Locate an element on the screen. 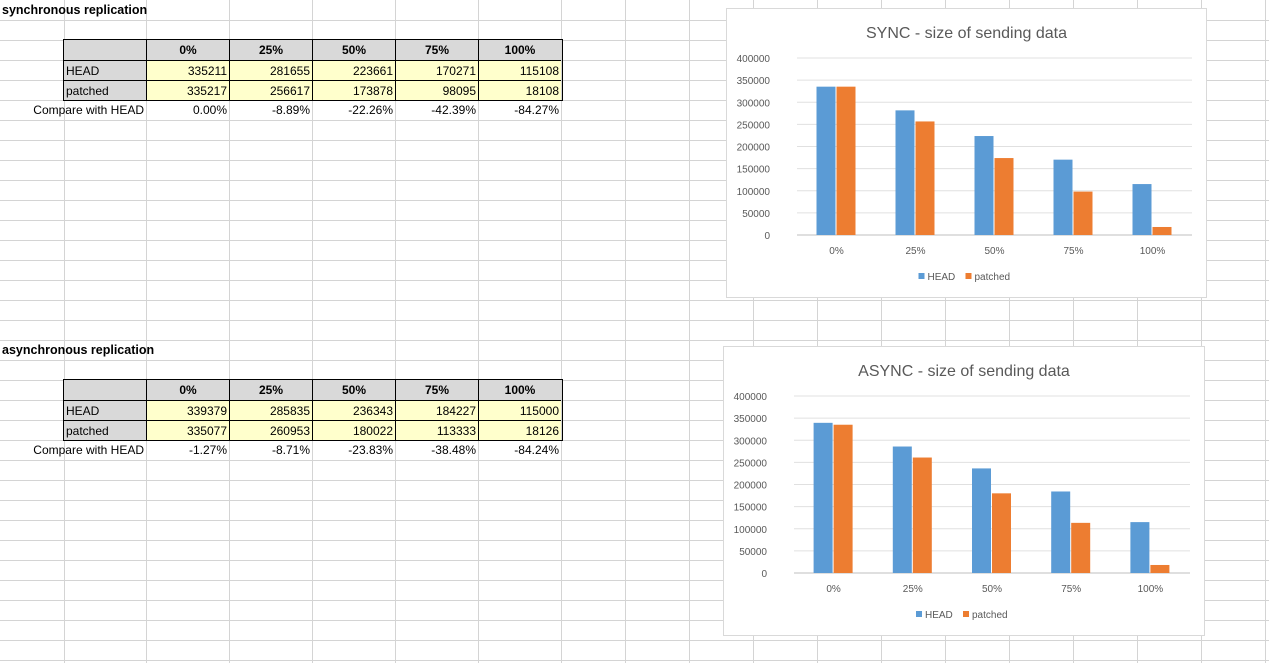 Image resolution: width=1269 pixels, height=663 pixels. compare-cell: -23.83% is located at coordinates (370, 450).